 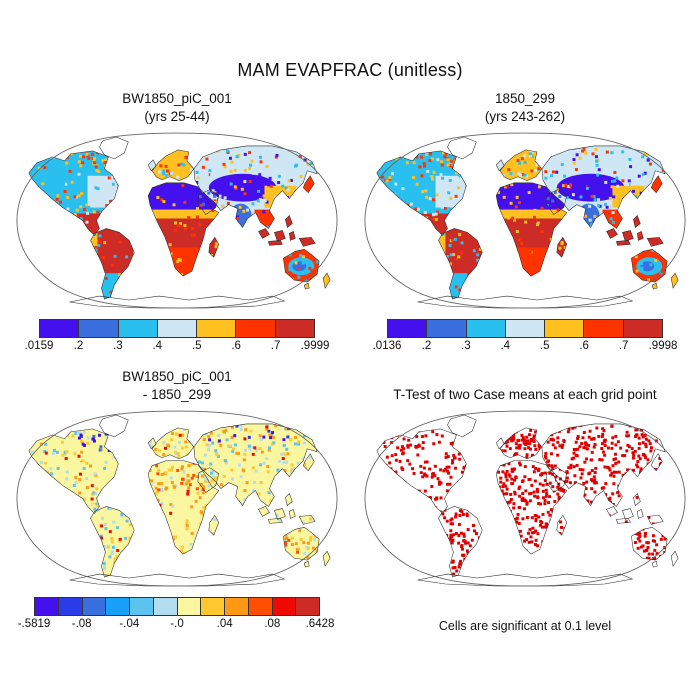 I want to click on world-map-difference, so click(x=177, y=498).